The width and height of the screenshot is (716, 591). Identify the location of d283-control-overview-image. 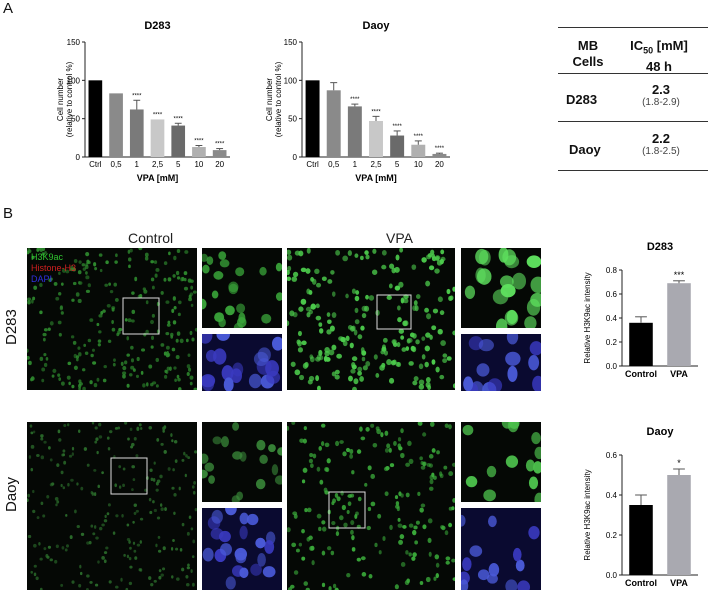
(112, 319).